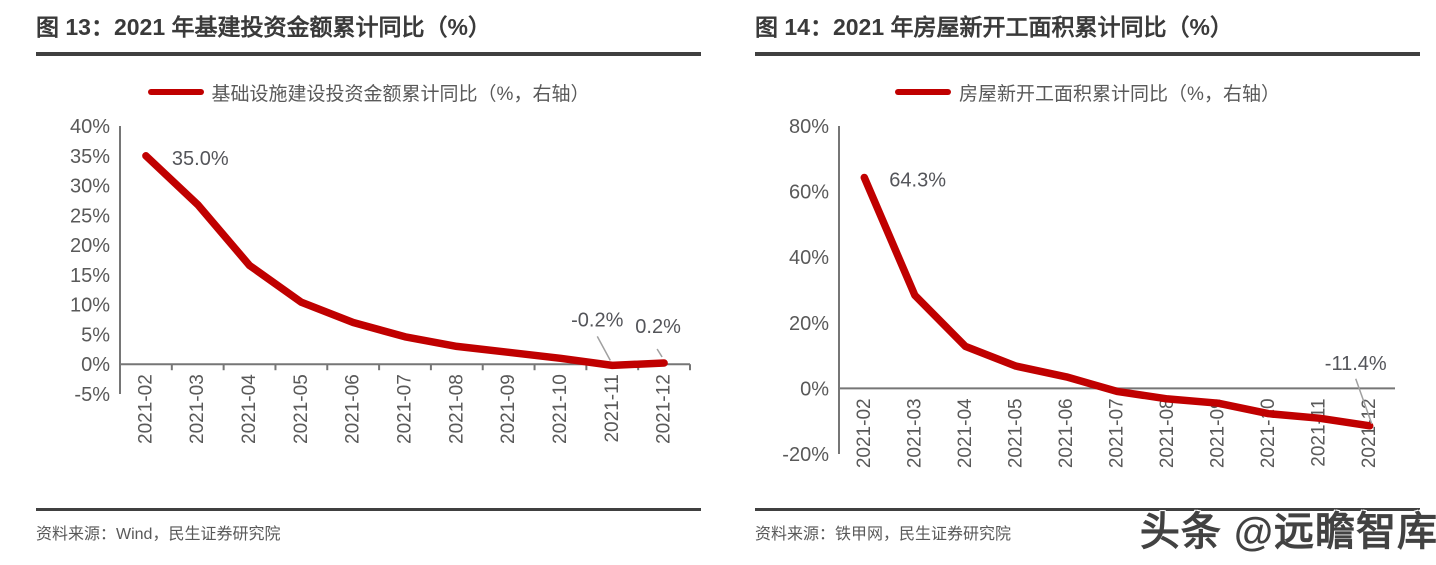 The width and height of the screenshot is (1436, 565). What do you see at coordinates (597, 320) in the screenshot?
I see `data-point-label: -0.2%` at bounding box center [597, 320].